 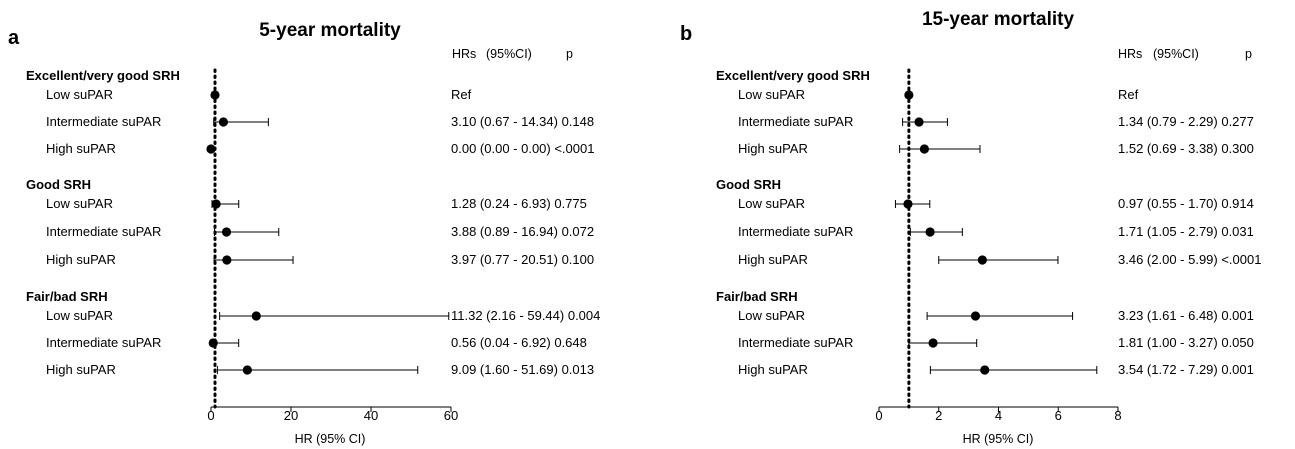 I want to click on hr-ci-p-text: 3.97 (0.77 - 20.51) 0.100, so click(x=522, y=259).